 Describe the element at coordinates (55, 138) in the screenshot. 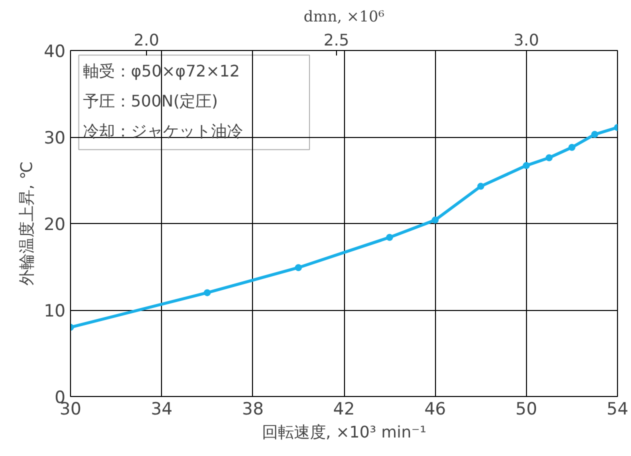

I see `y-tick-label: 30` at that location.